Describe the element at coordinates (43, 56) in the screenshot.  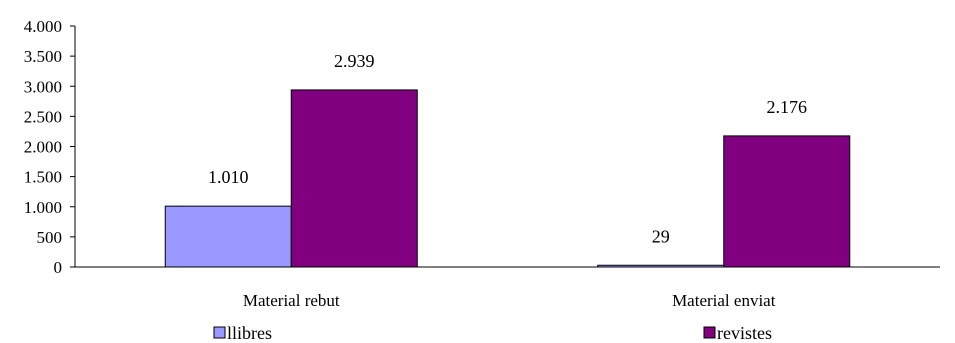
I see `y-tick-label: 3.500` at that location.